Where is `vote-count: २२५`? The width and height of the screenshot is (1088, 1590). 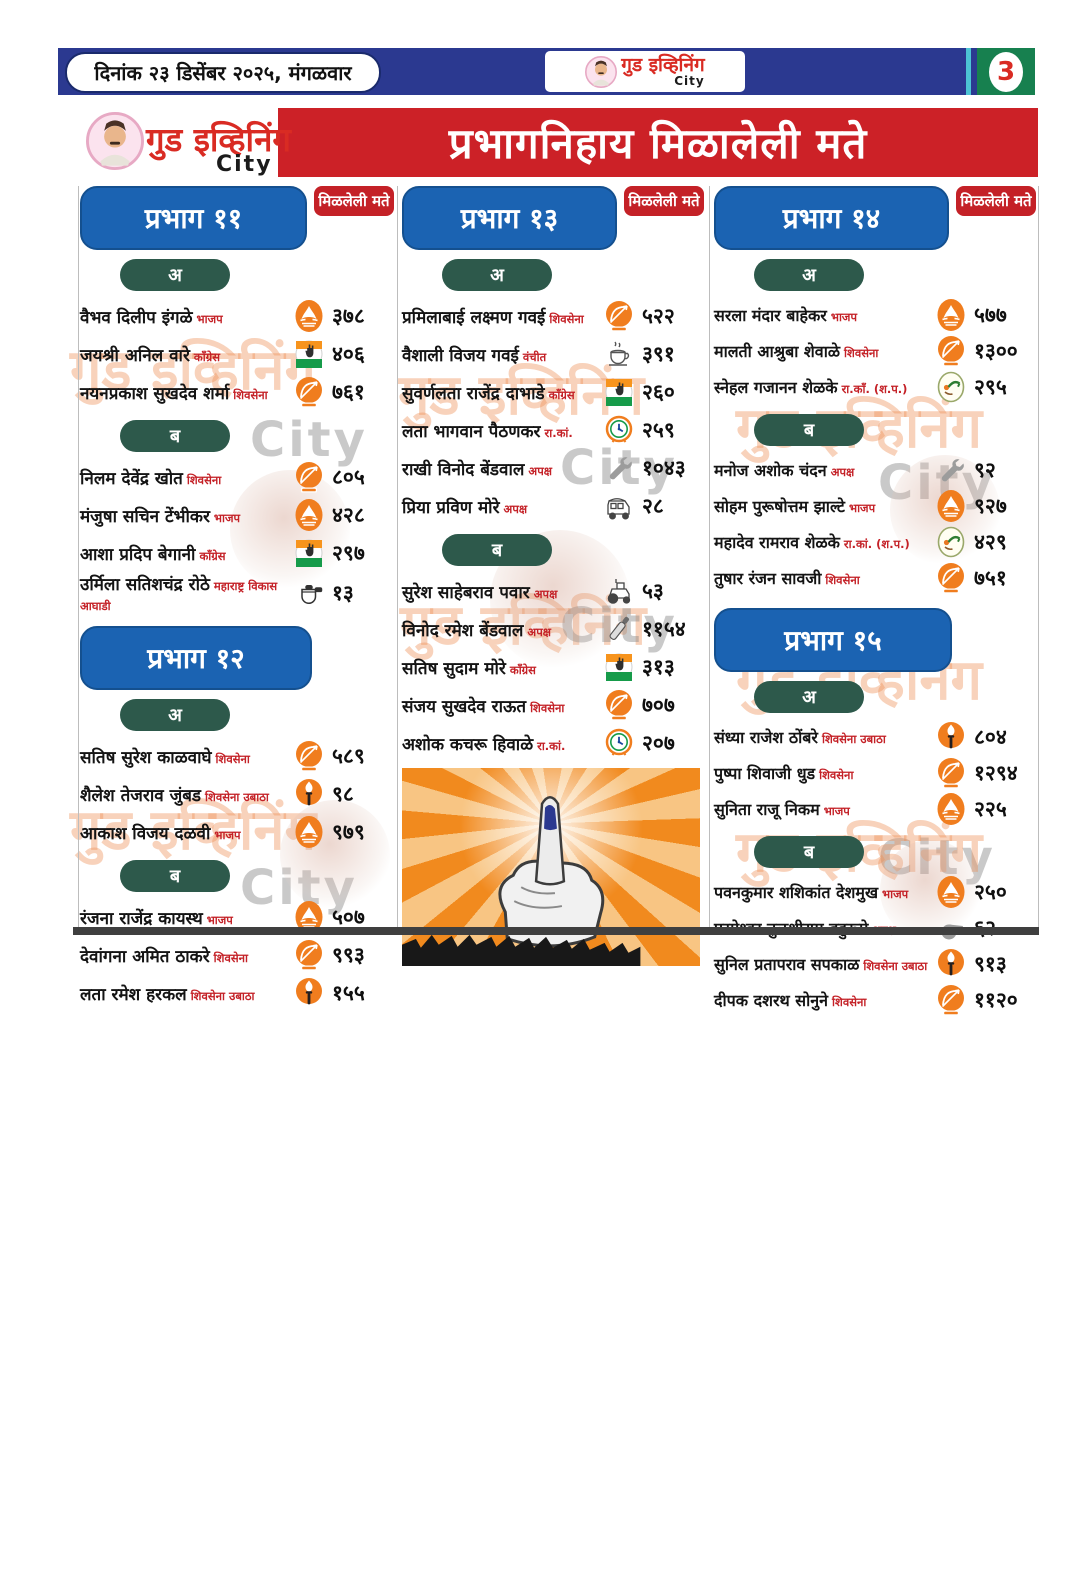 vote-count: २२५ is located at coordinates (990, 809).